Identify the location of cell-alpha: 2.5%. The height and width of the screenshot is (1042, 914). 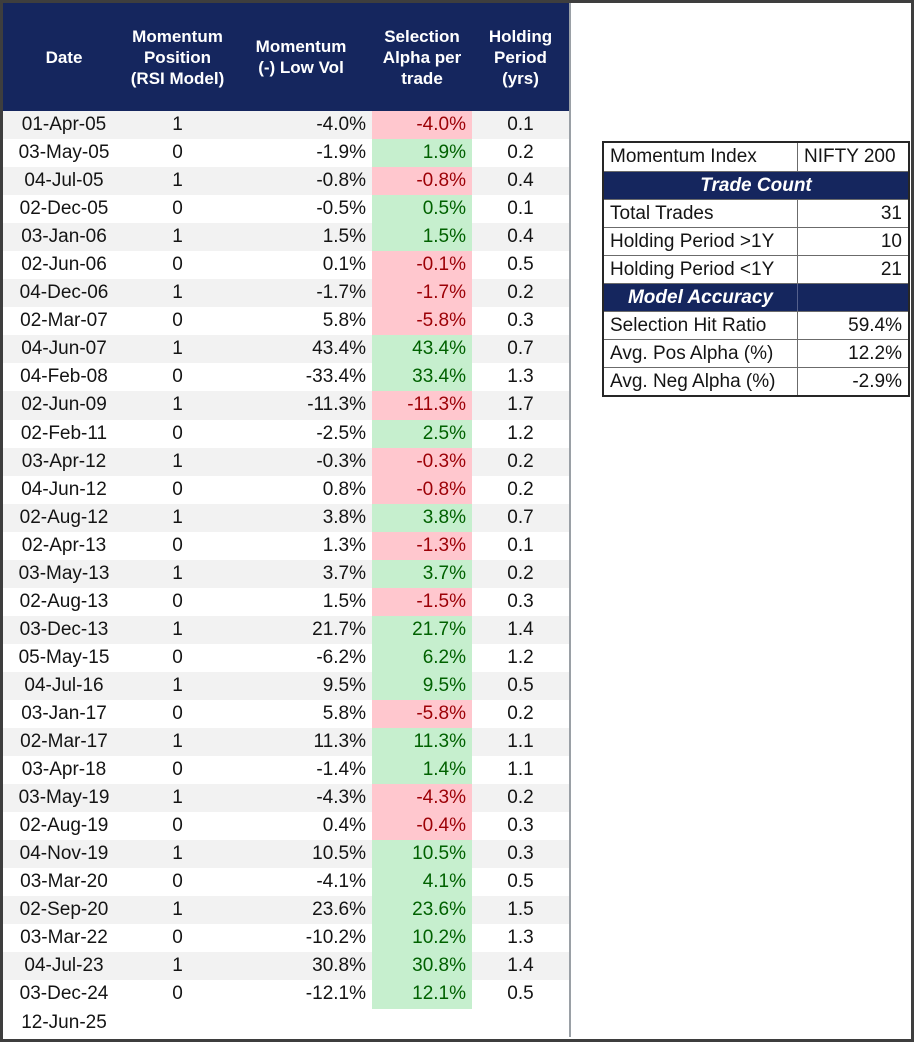
(422, 433).